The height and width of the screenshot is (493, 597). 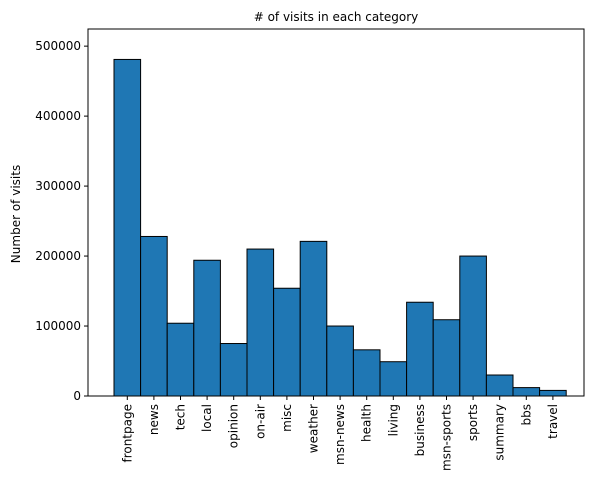 What do you see at coordinates (287, 418) in the screenshot?
I see `x-tick-label: misc` at bounding box center [287, 418].